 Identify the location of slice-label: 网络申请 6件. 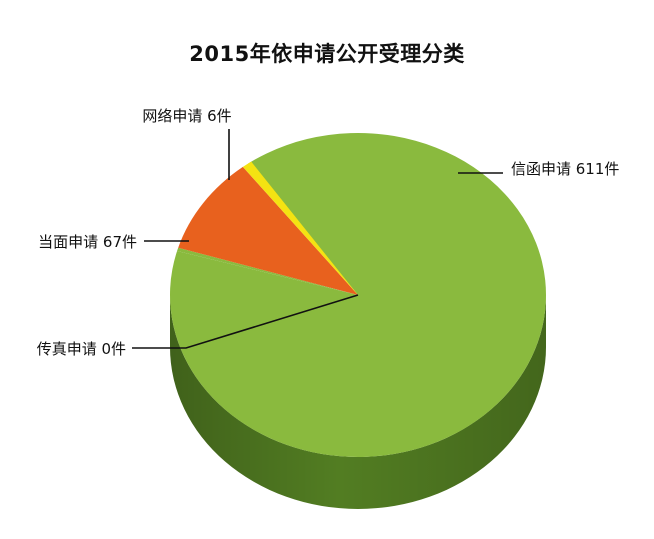
(186, 116).